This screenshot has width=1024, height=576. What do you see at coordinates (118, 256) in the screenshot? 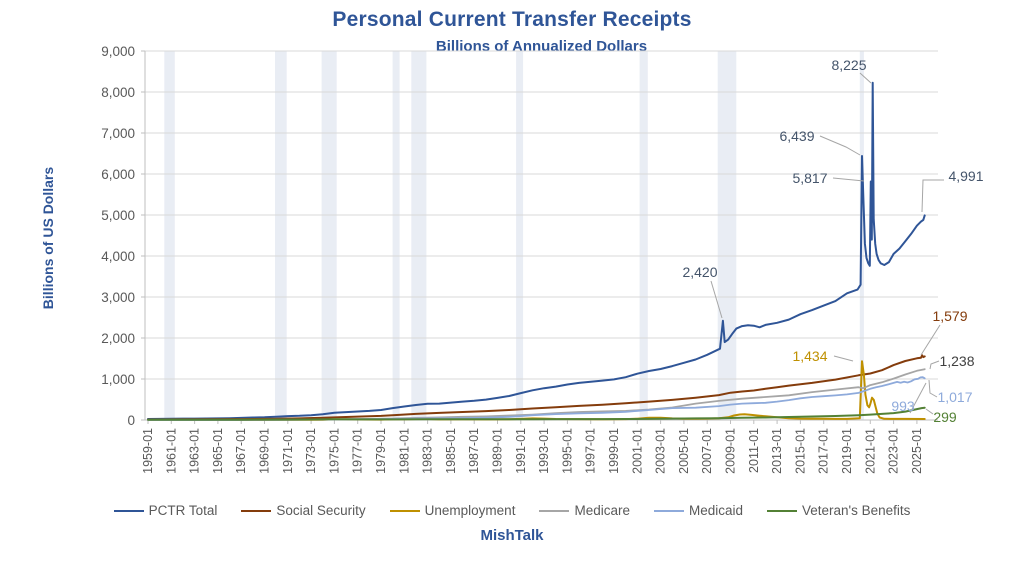
I see `y-tick-label: 4,000` at bounding box center [118, 256].